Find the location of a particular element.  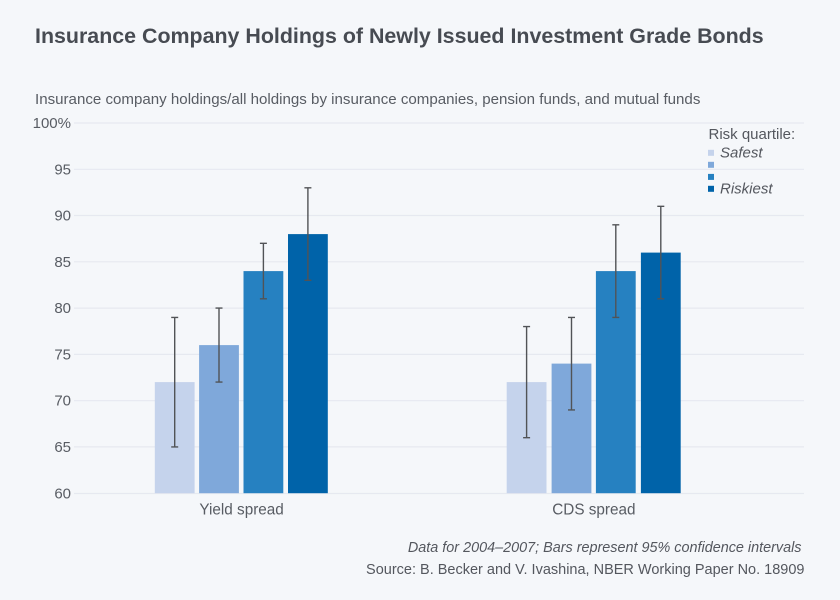

svg-text: Yield spread is located at coordinates (241, 510).